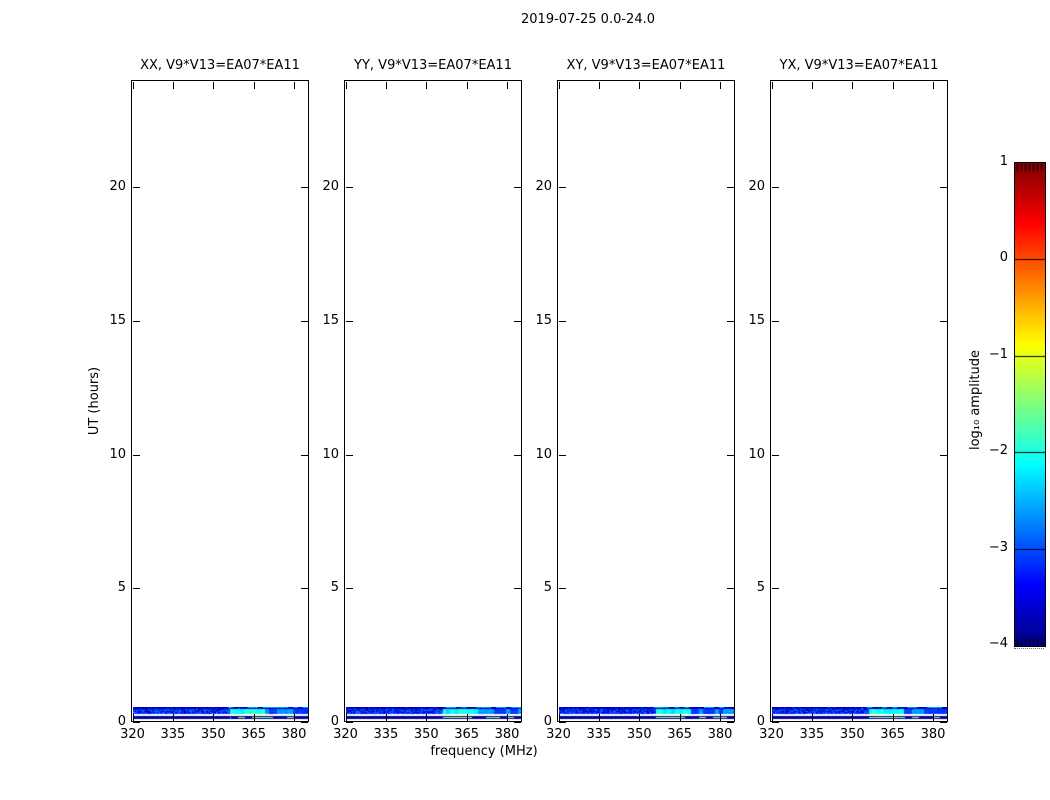  I want to click on data-band-canvas-xx, so click(220, 714).